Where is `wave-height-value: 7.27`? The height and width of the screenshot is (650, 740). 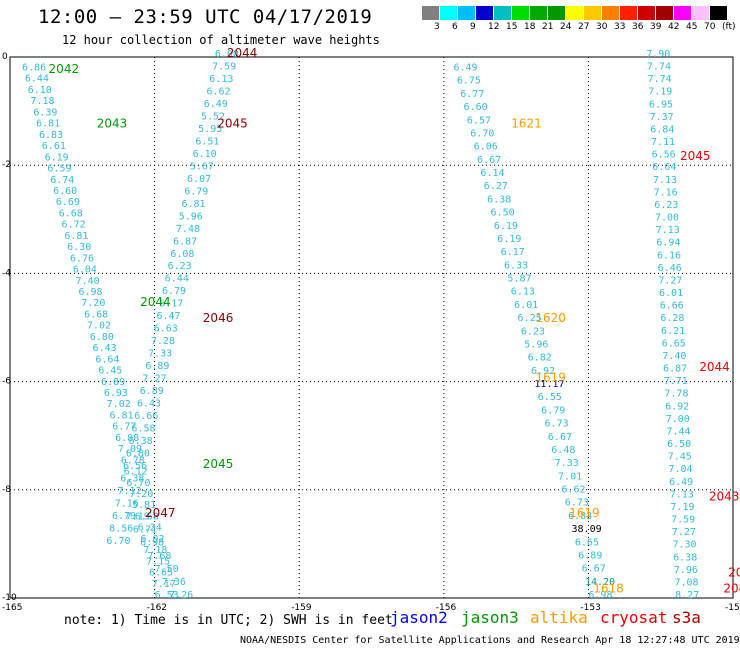
wave-height-value: 7.27 is located at coordinates (684, 532).